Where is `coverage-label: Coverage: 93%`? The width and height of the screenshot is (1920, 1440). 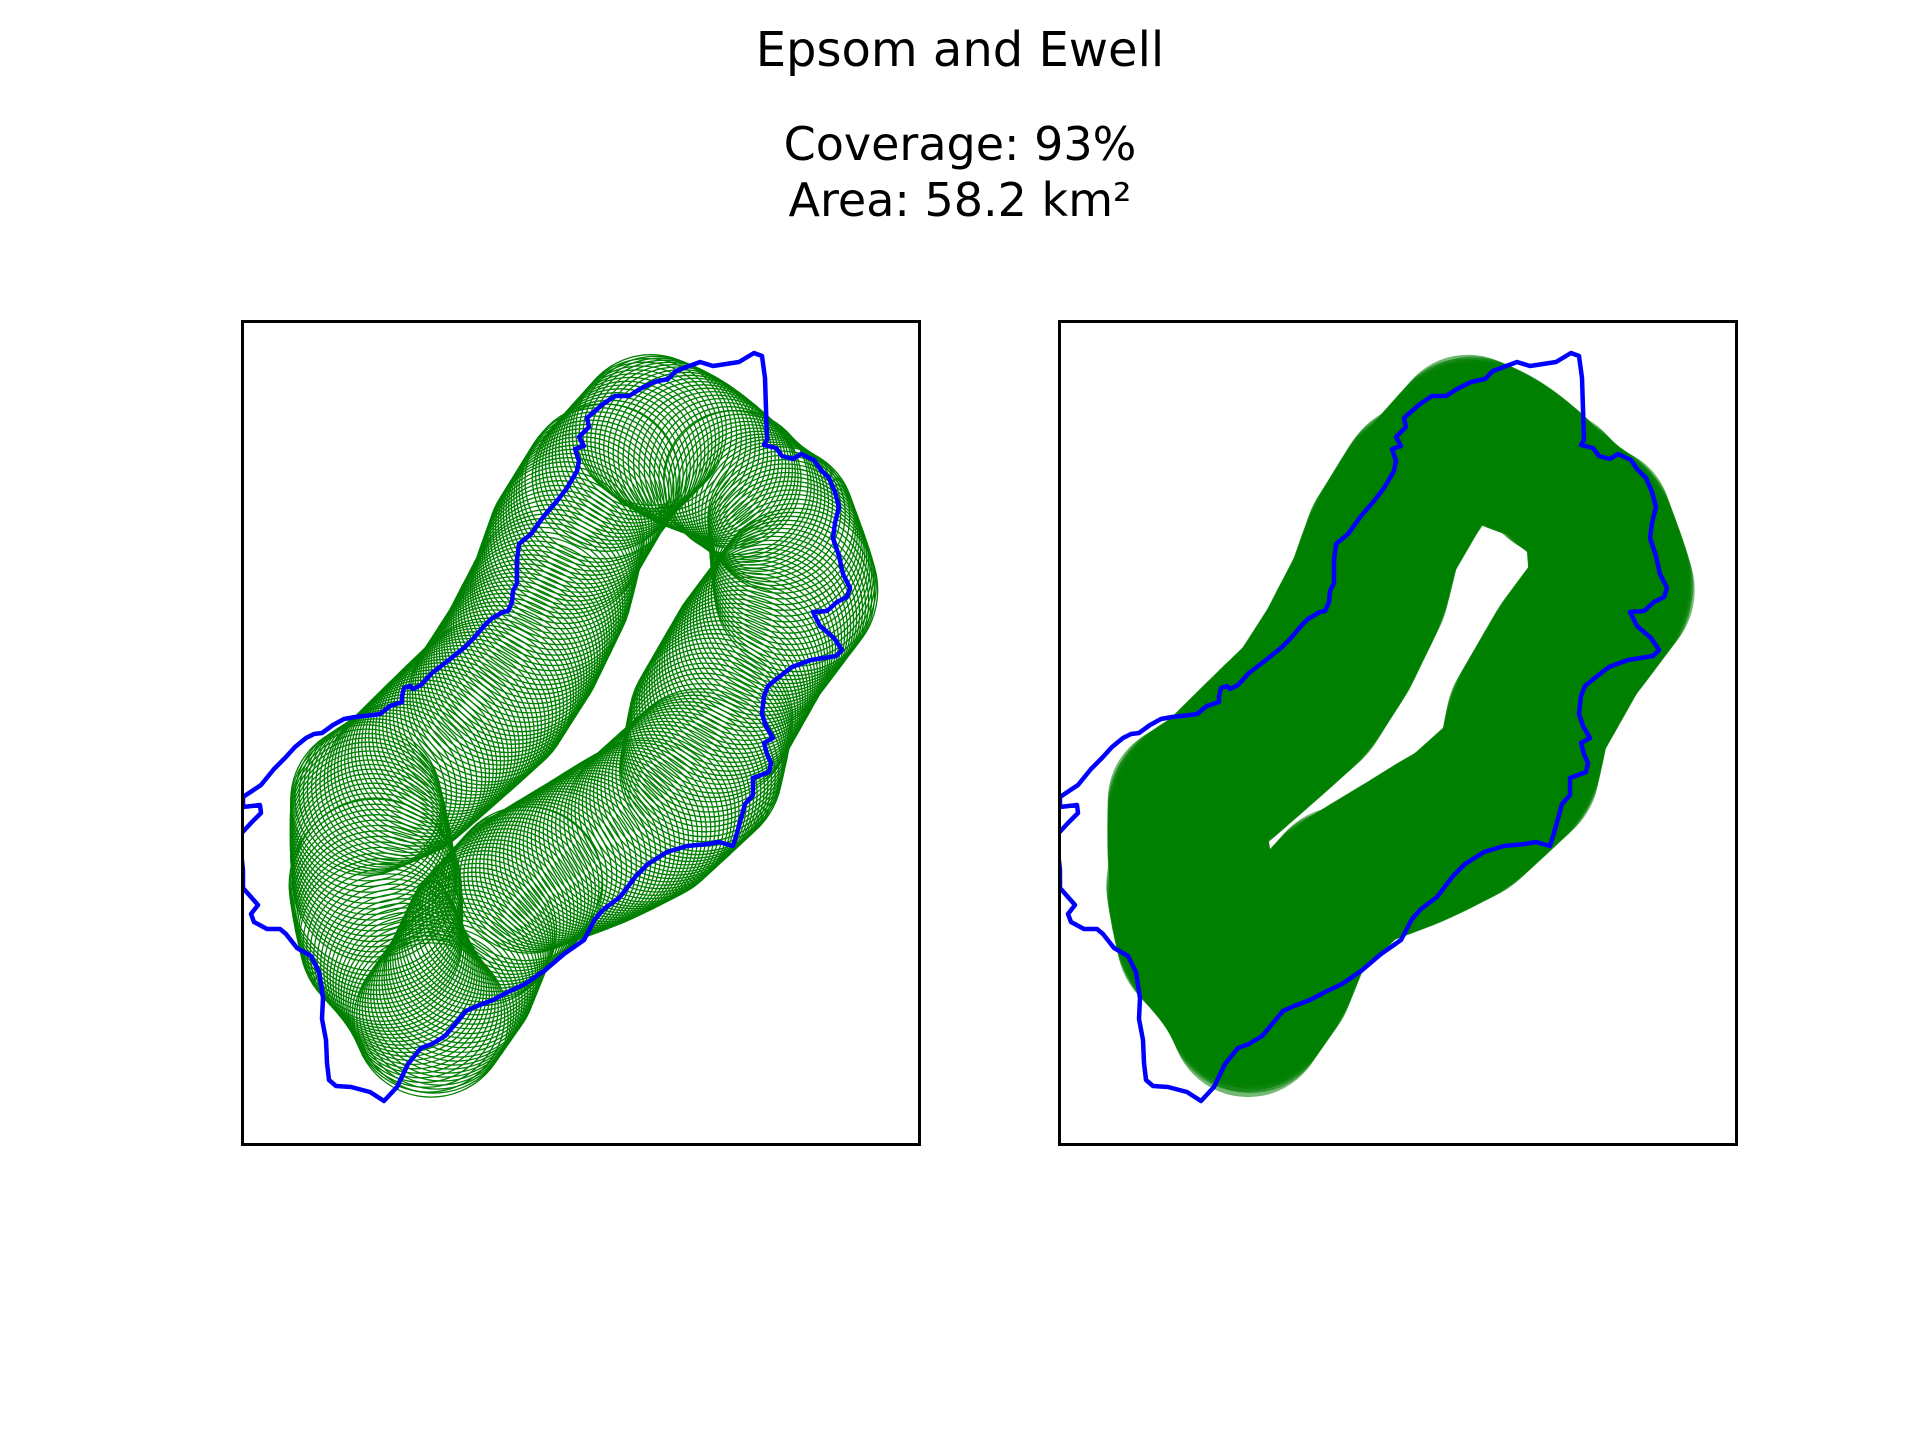
coverage-label: Coverage: 93% is located at coordinates (960, 144).